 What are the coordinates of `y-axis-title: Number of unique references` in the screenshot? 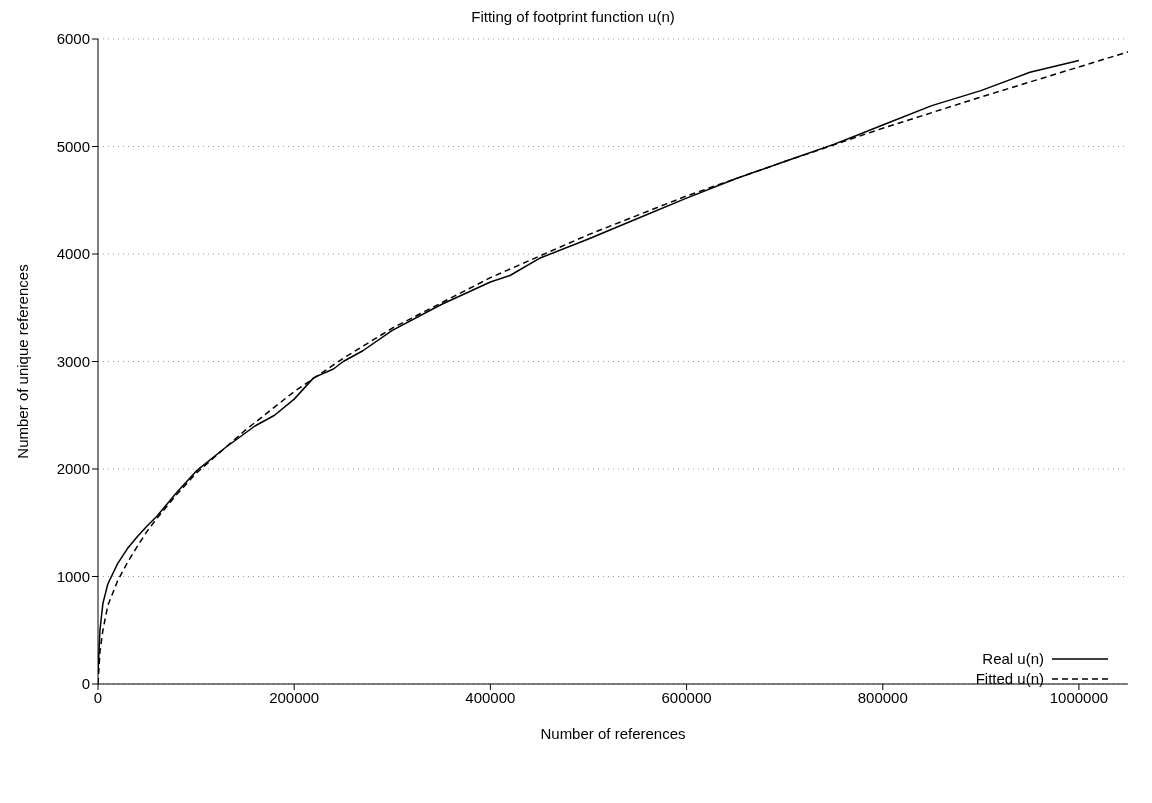 It's located at (23, 361).